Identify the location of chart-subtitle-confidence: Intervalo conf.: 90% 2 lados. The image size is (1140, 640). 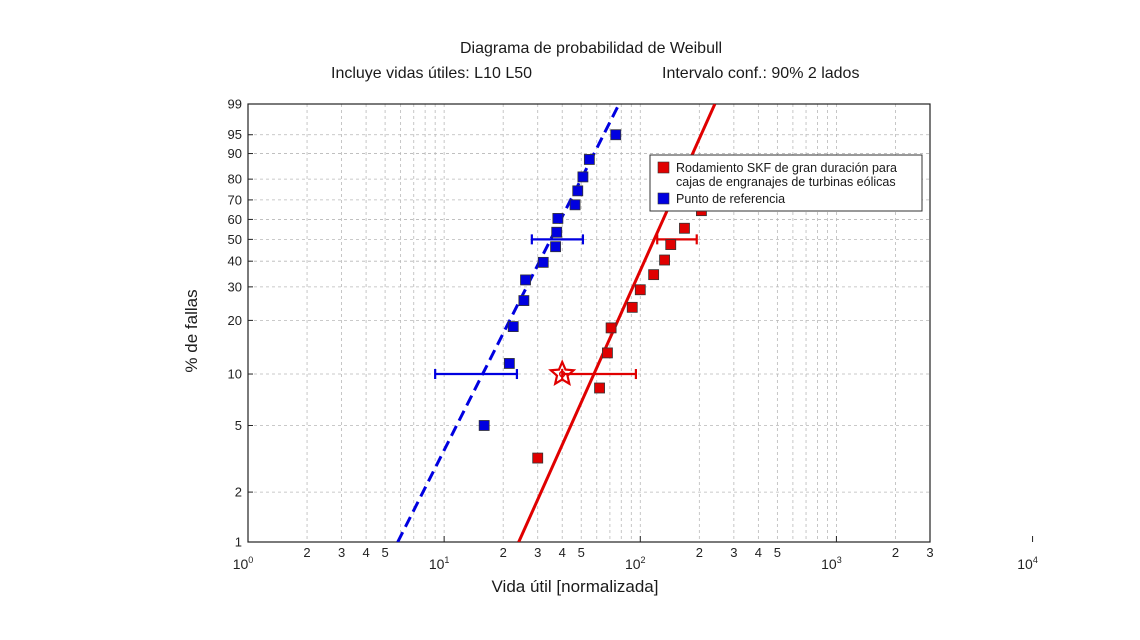
(761, 73).